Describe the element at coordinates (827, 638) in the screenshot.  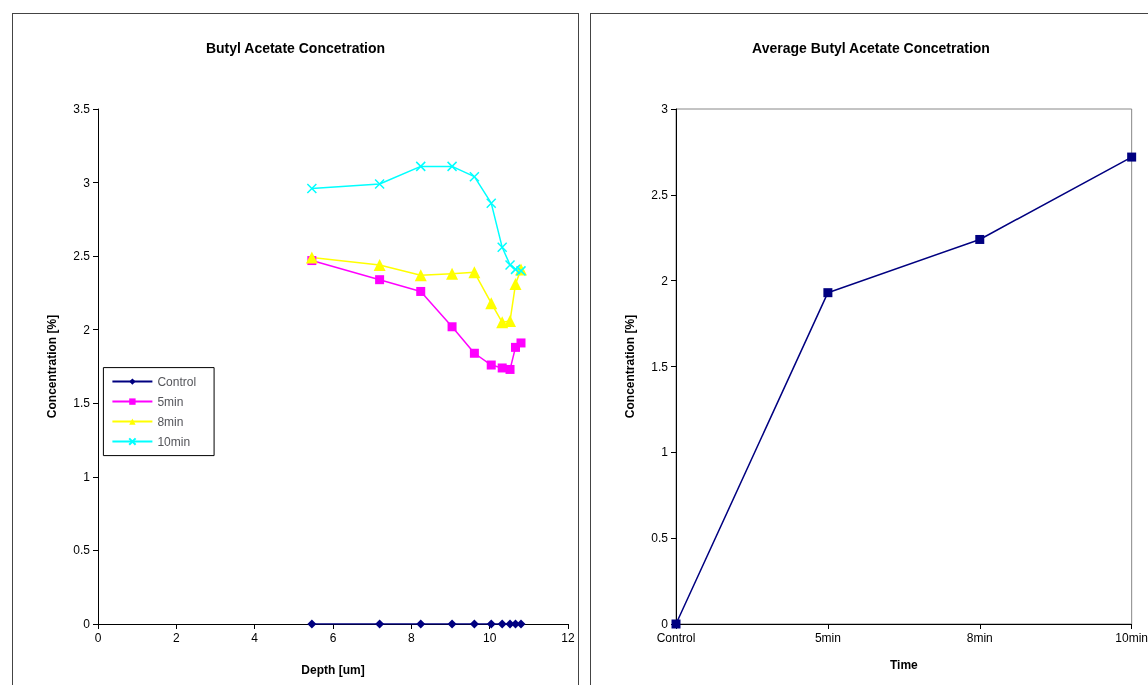
I see `x-tick-label: 5min` at that location.